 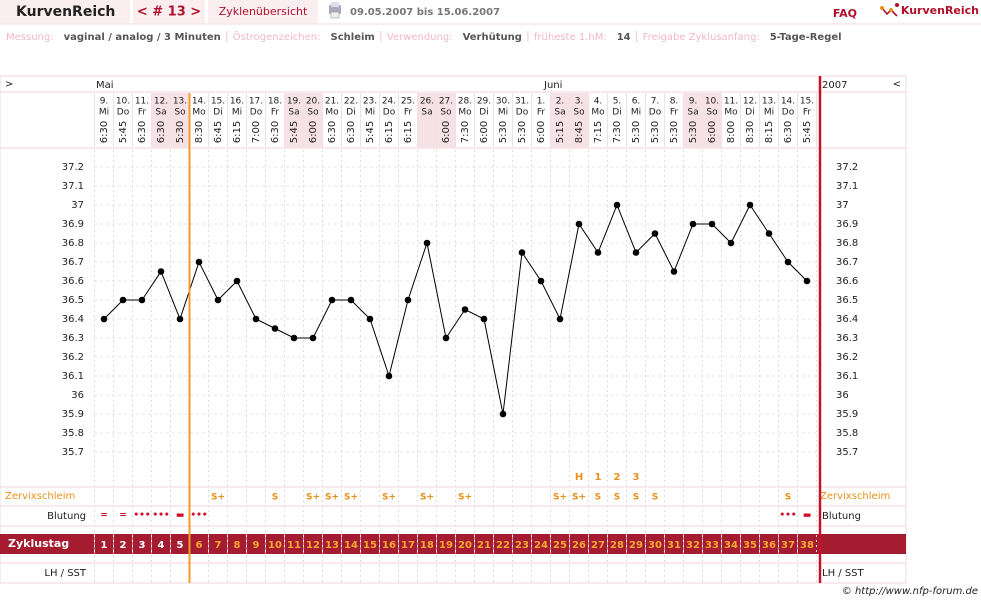 What do you see at coordinates (847, 414) in the screenshot?
I see `y-tick-label-right: 35.9` at bounding box center [847, 414].